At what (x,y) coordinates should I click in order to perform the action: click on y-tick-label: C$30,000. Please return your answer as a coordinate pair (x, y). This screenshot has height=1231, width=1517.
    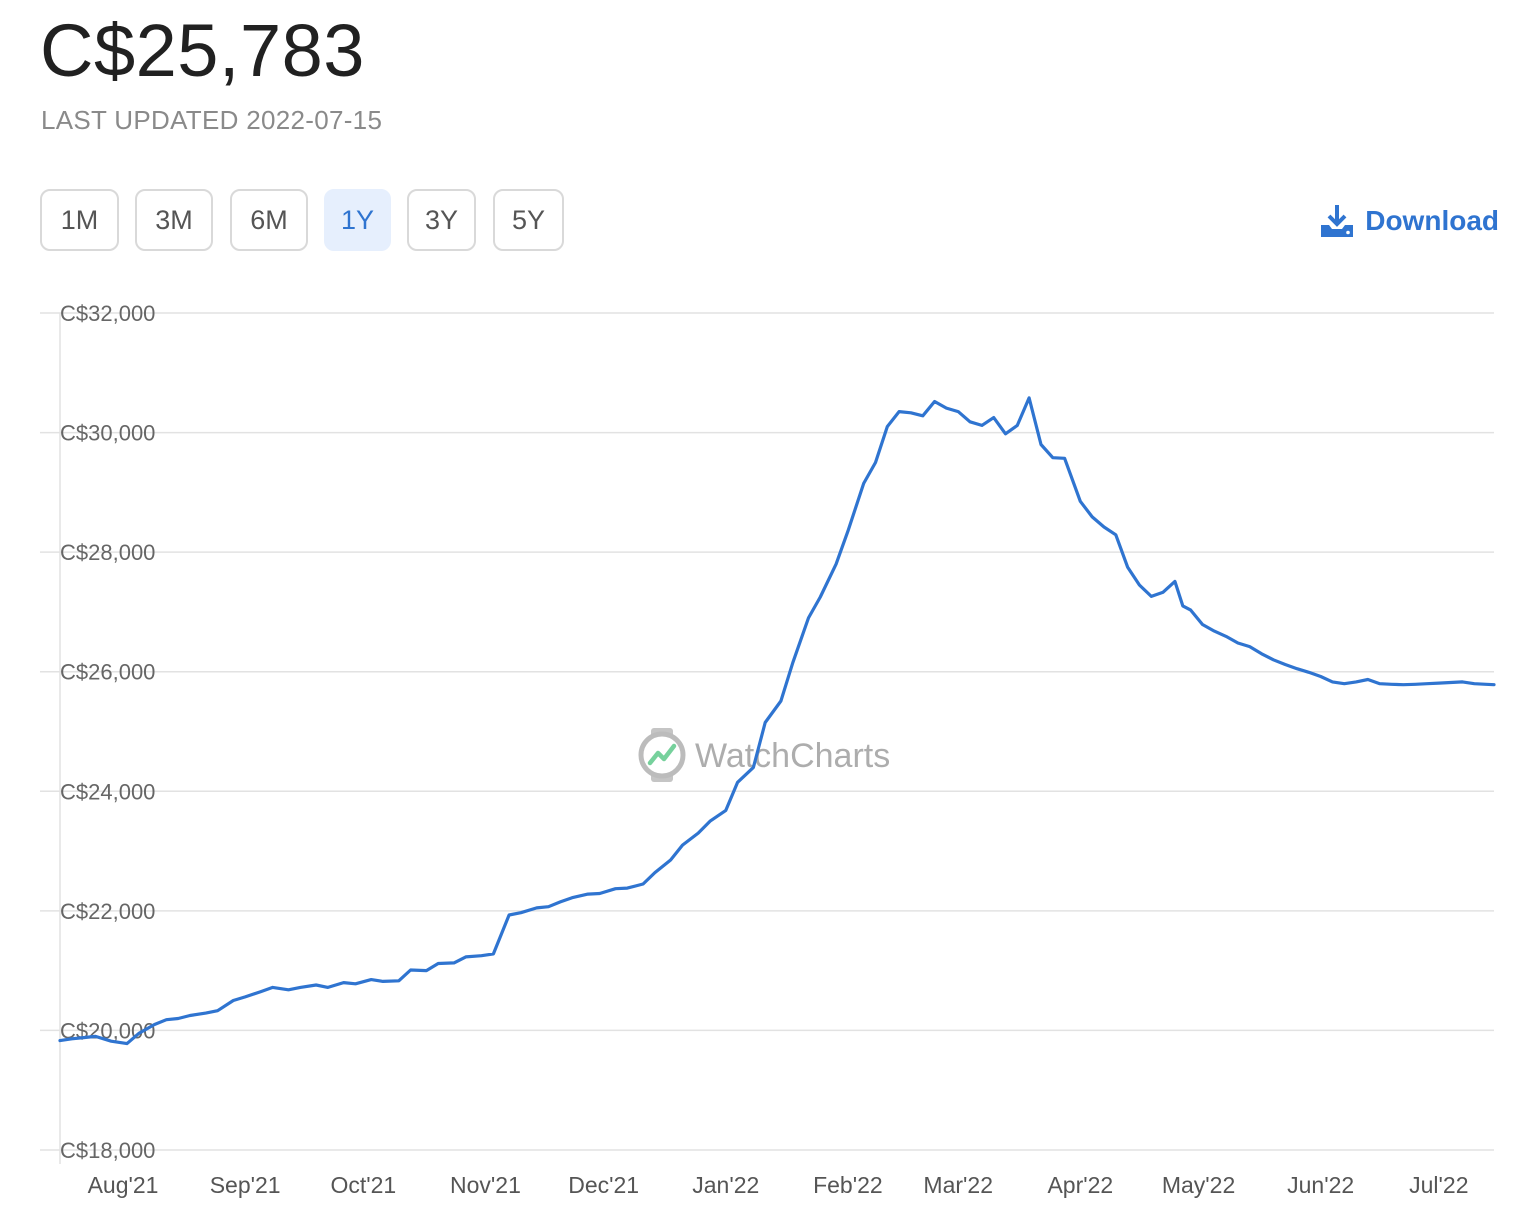
    Looking at the image, I should click on (107, 433).